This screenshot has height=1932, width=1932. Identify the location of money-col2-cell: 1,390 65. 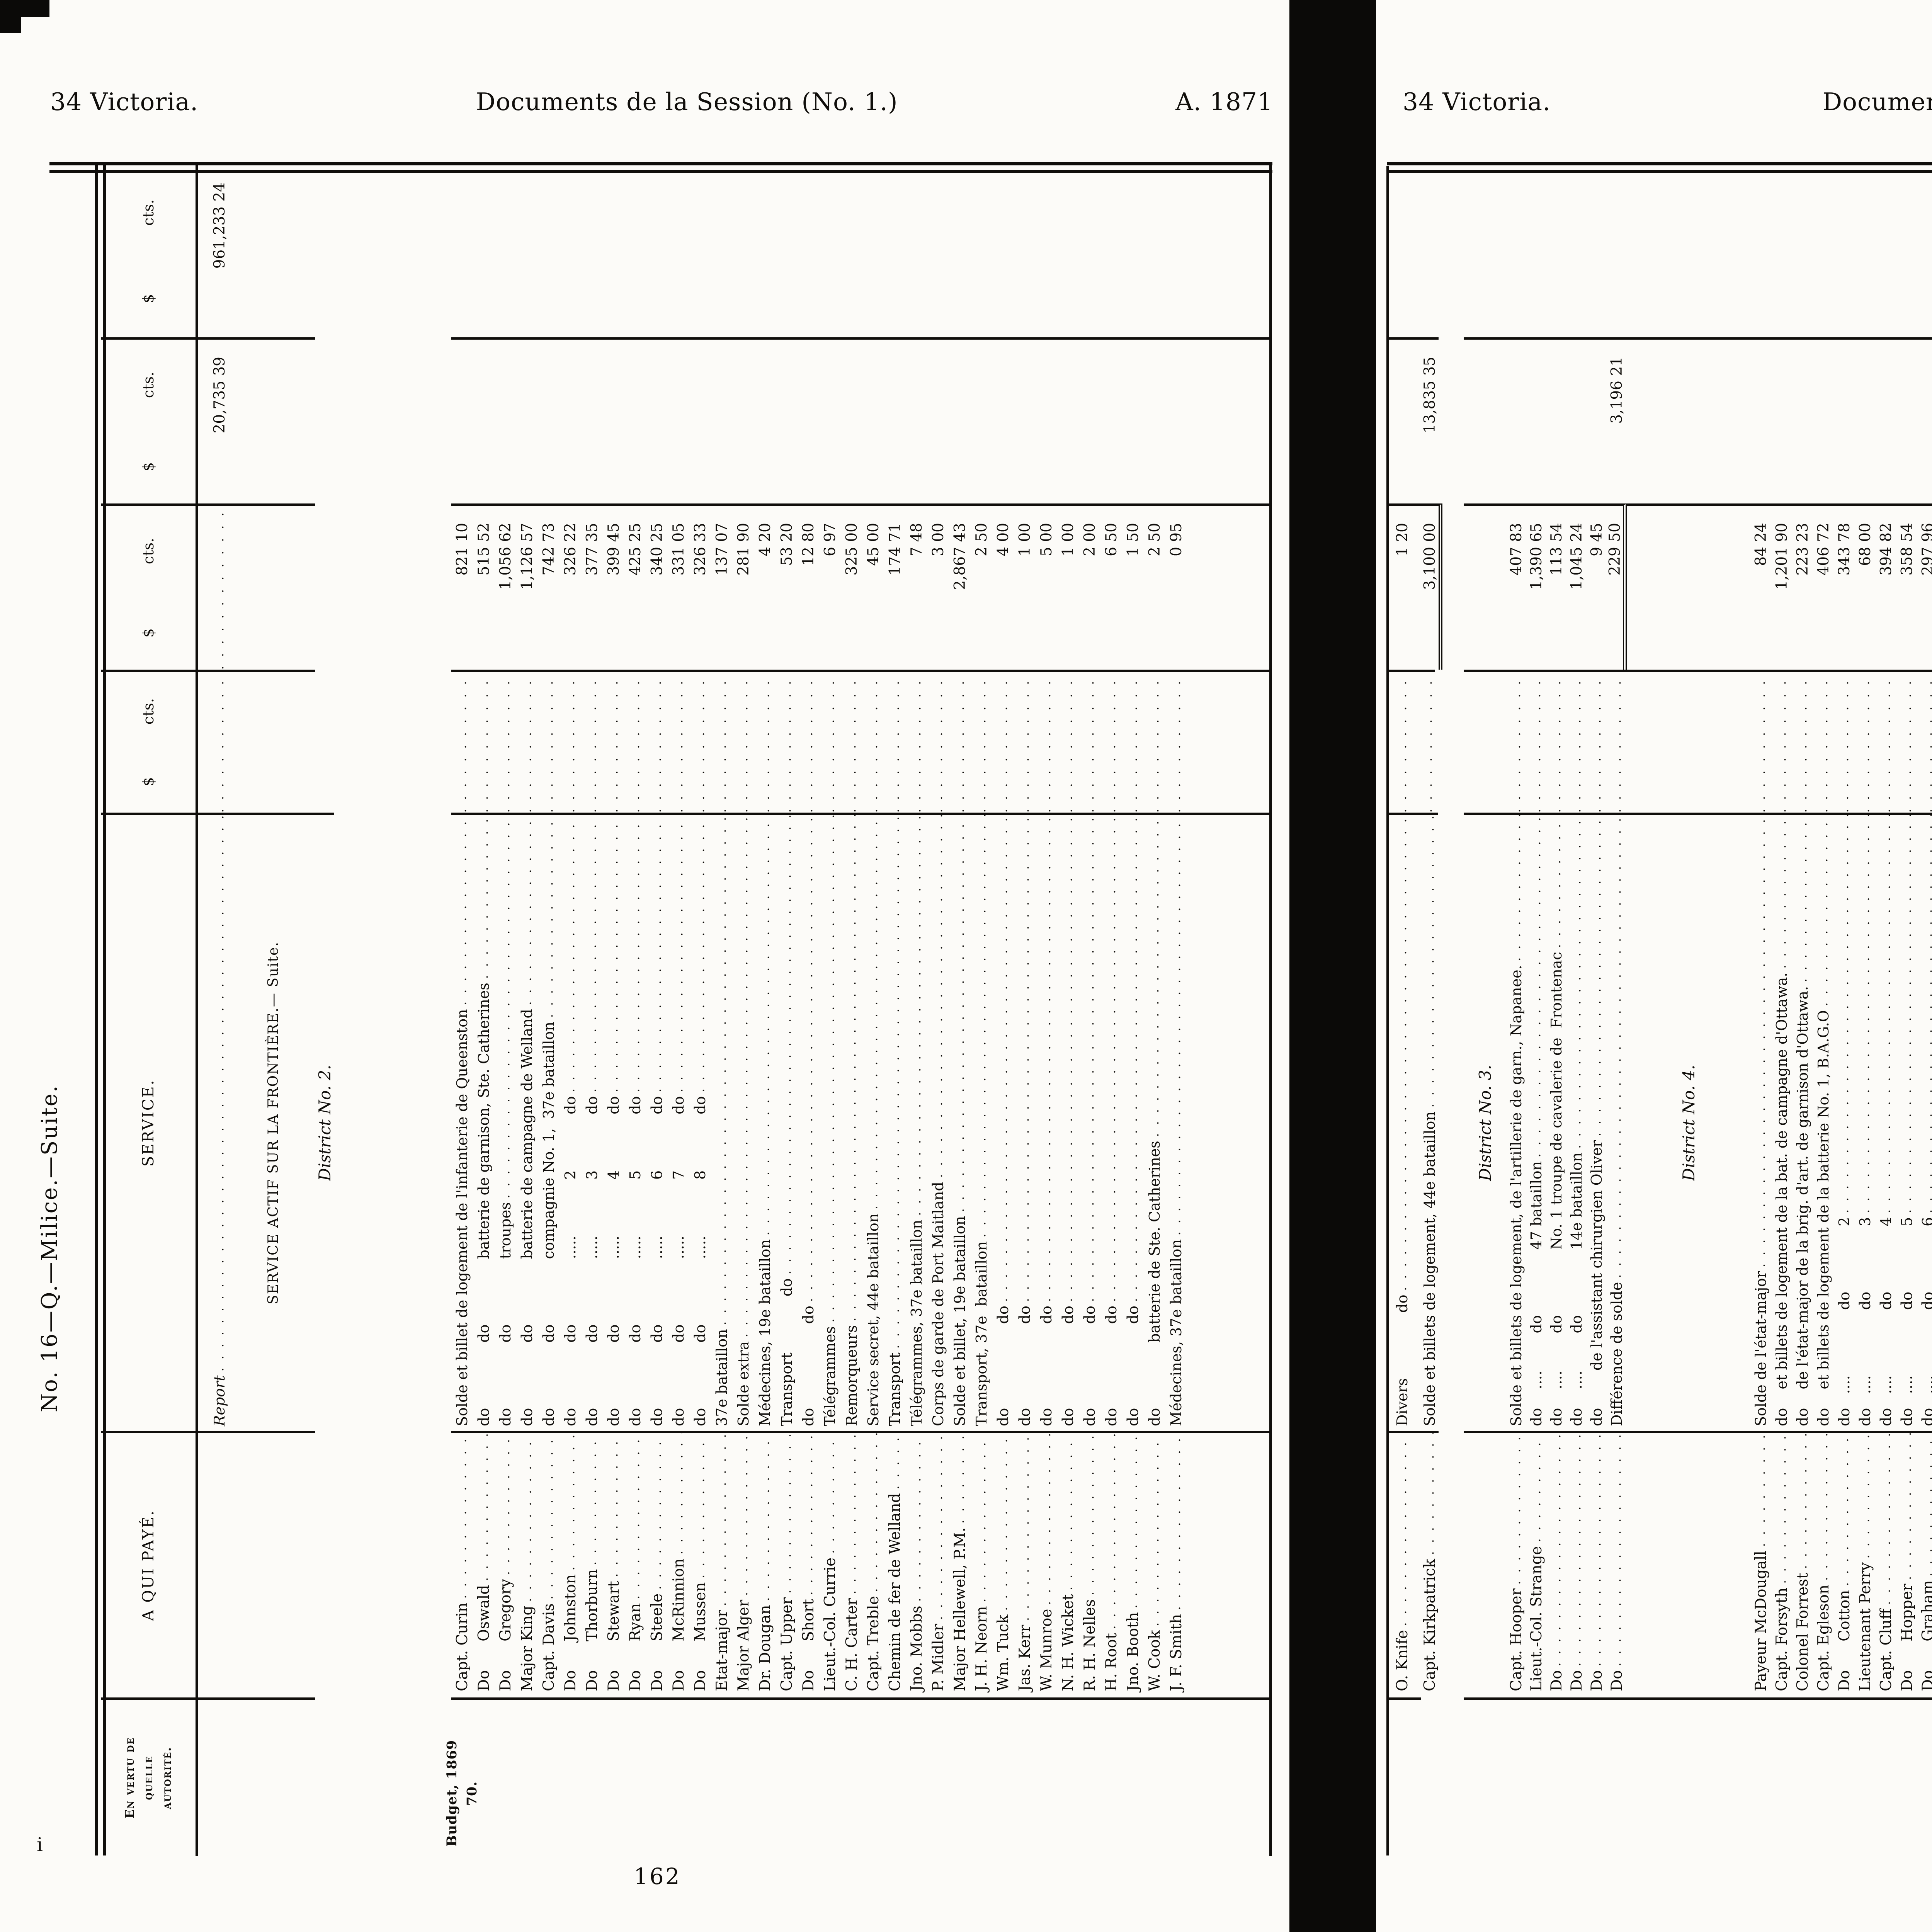
(1536, 586).